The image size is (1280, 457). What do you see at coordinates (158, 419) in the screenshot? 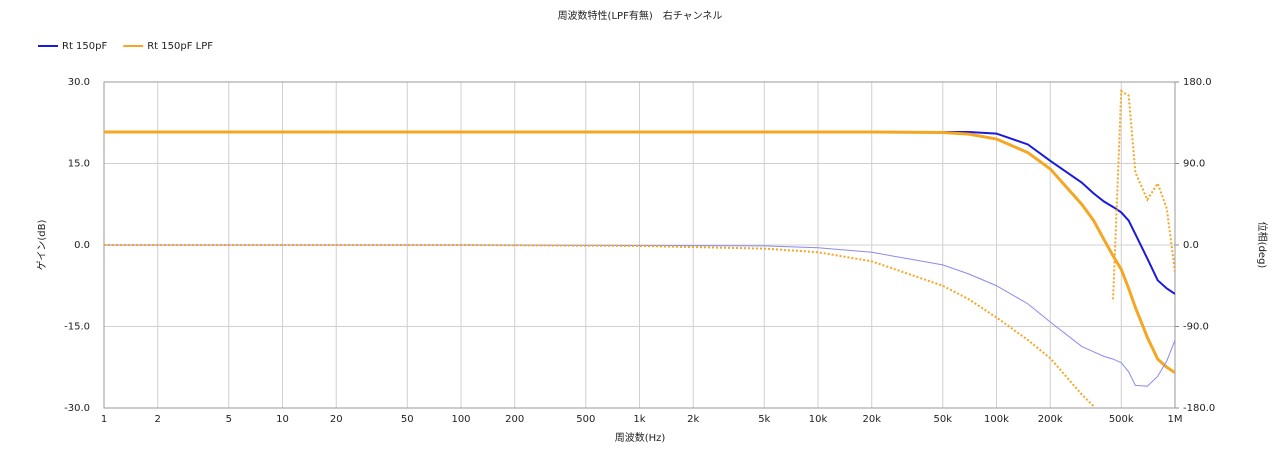
I see `x-tick-label: 2` at bounding box center [158, 419].